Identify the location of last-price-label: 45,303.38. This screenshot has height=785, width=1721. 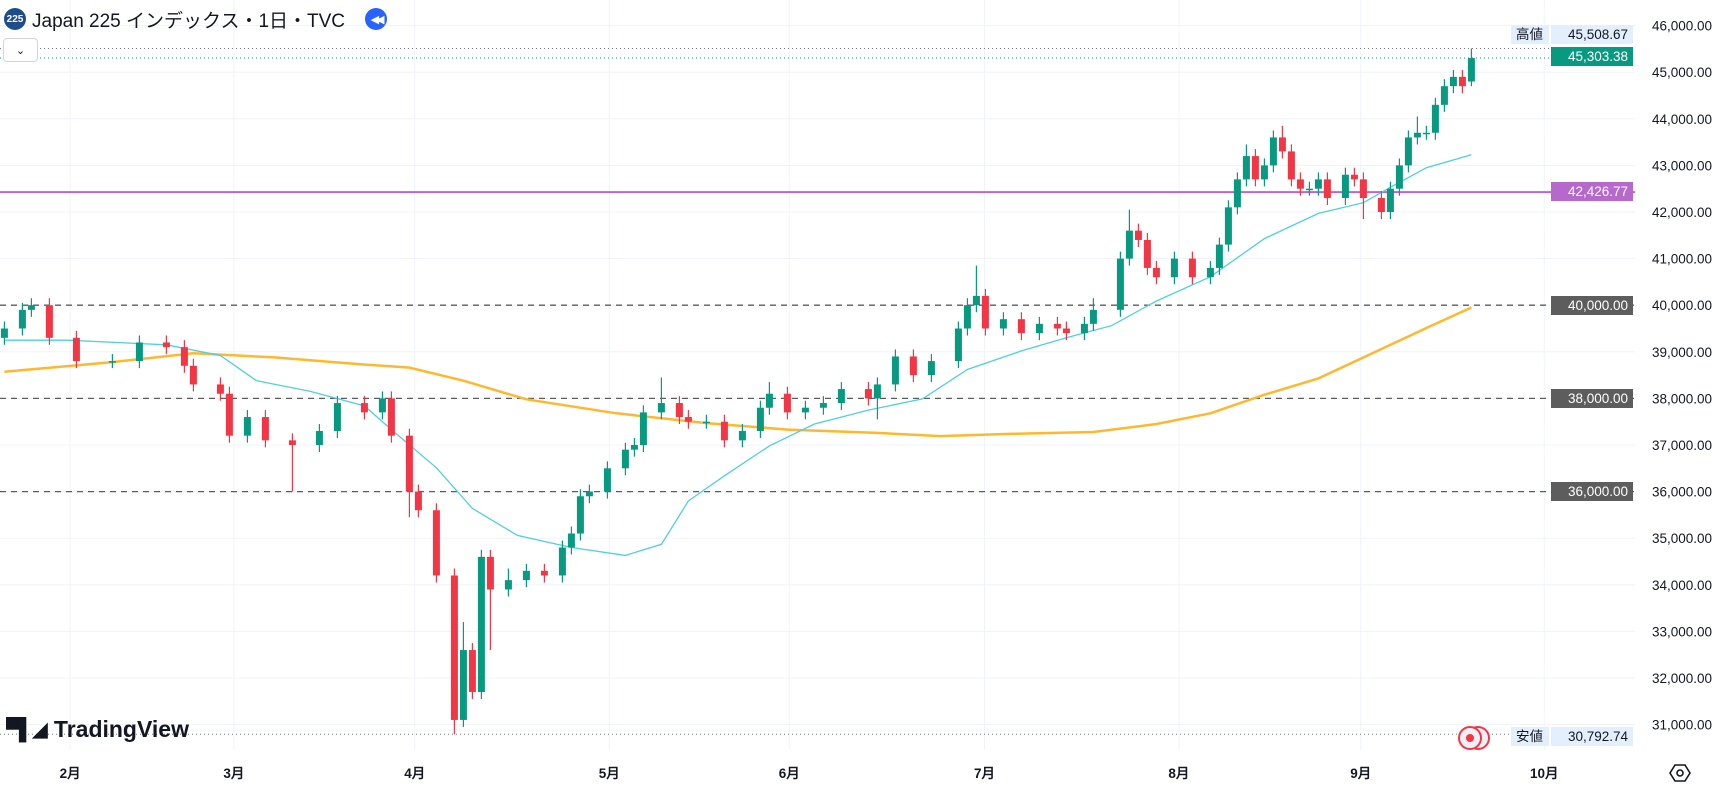
(1592, 56).